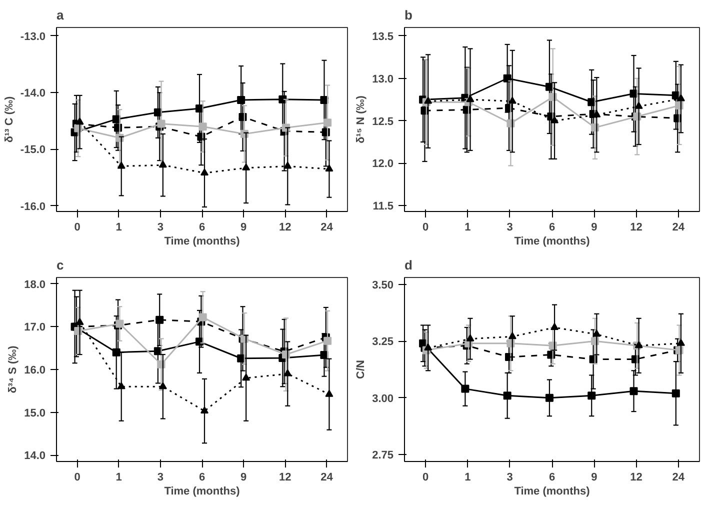 The image size is (716, 507). What do you see at coordinates (408, 15) in the screenshot?
I see `chart-title: b` at bounding box center [408, 15].